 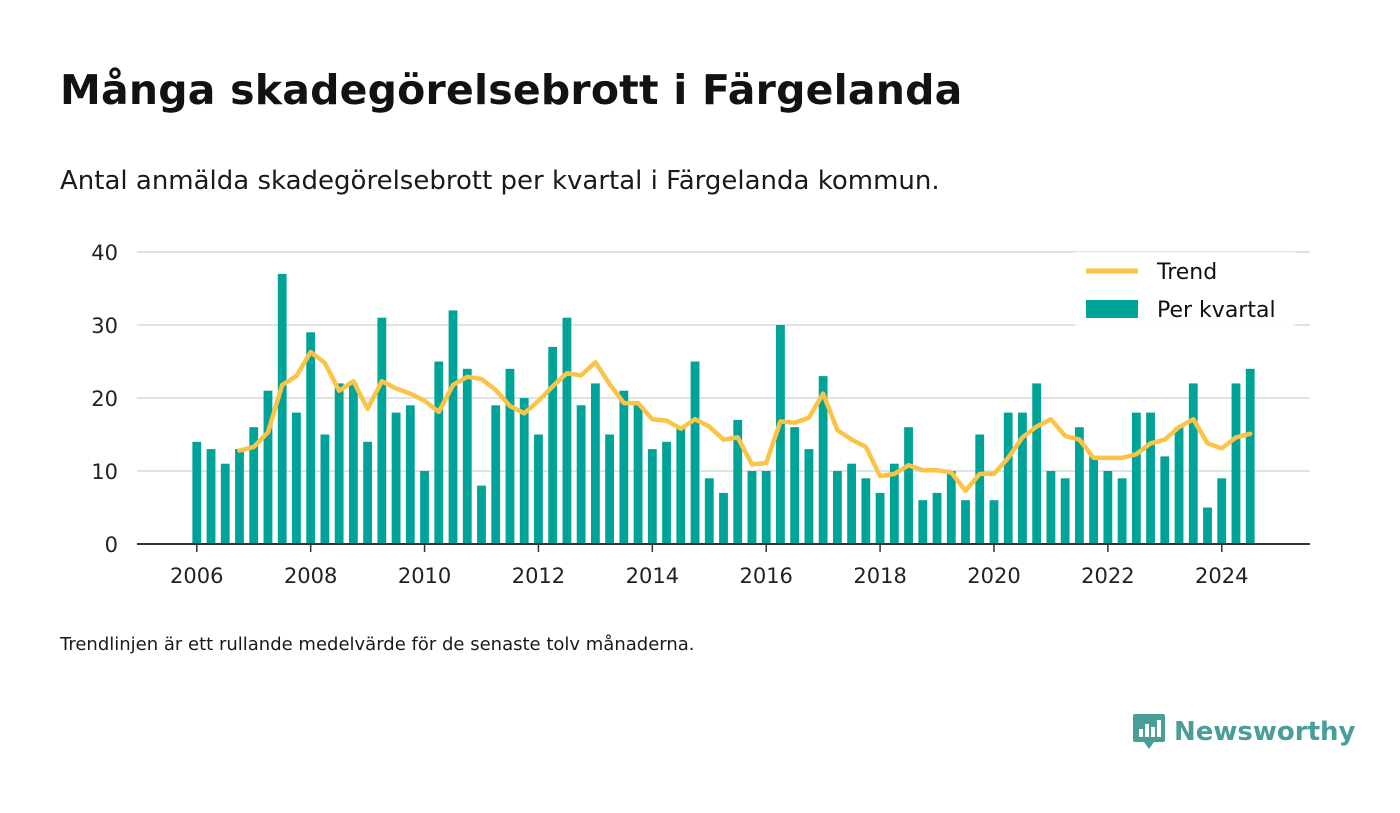 What do you see at coordinates (1221, 576) in the screenshot?
I see `x-tick-label: 2024` at bounding box center [1221, 576].